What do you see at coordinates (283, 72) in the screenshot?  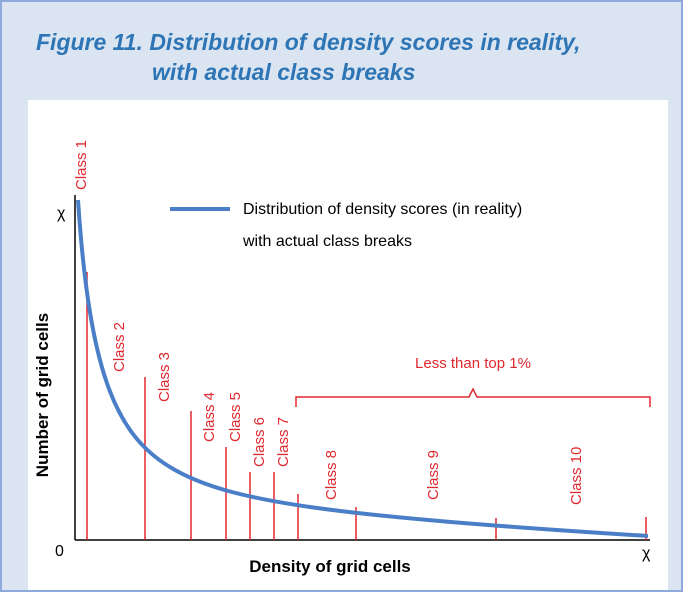 I see `title-line: with actual class breaks` at bounding box center [283, 72].